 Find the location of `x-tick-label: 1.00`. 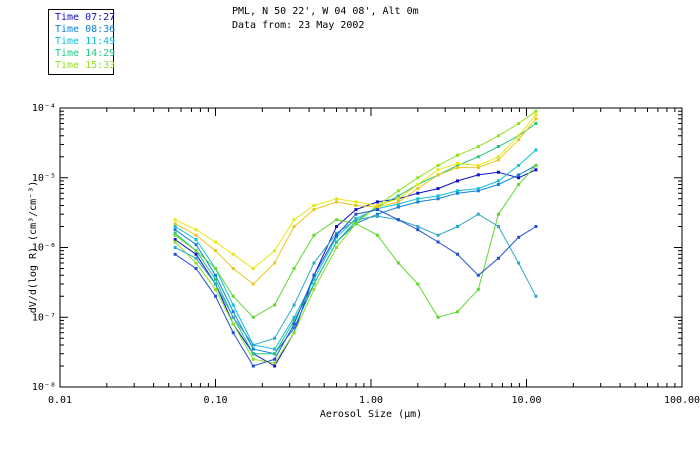

x-tick-label: 1.00 is located at coordinates (371, 400).